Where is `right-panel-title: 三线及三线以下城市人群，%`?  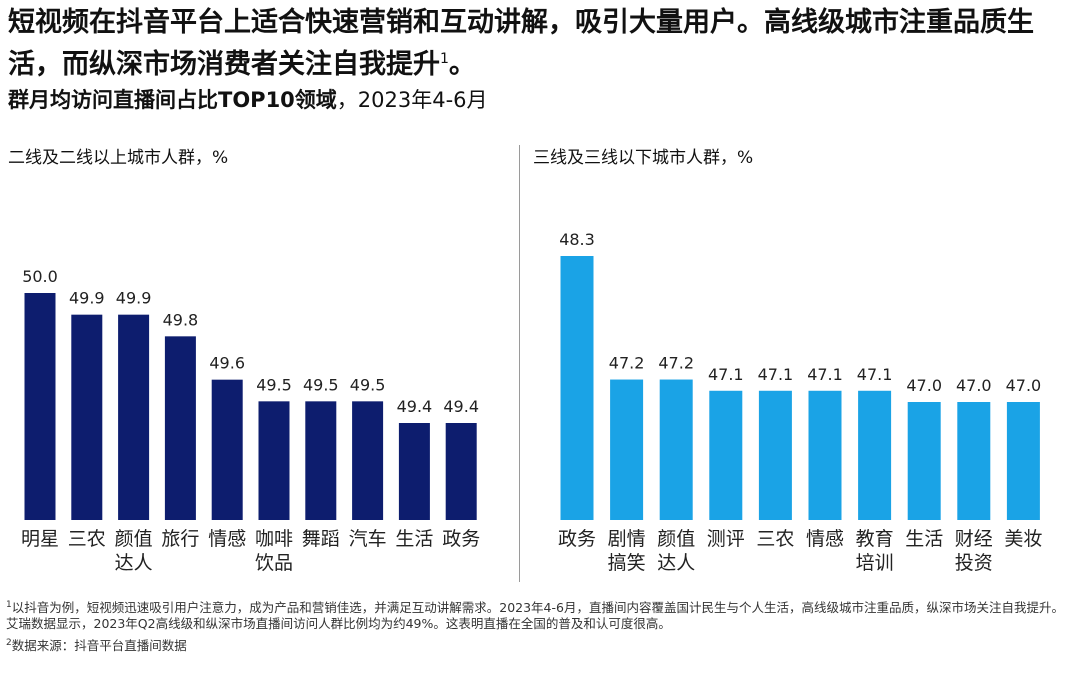
right-panel-title: 三线及三线以下城市人群，% is located at coordinates (643, 158).